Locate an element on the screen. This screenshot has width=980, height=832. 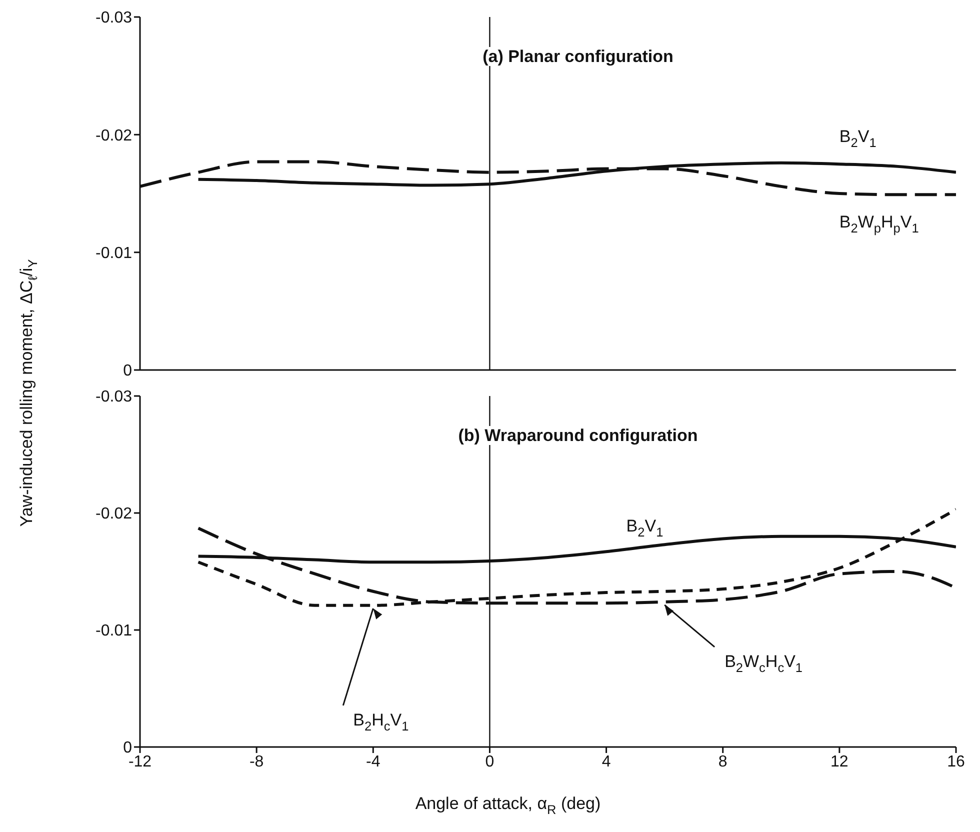
x-axis-title: Angle of attack, α$_{R}$ (deg) is located at coordinates (508, 806).